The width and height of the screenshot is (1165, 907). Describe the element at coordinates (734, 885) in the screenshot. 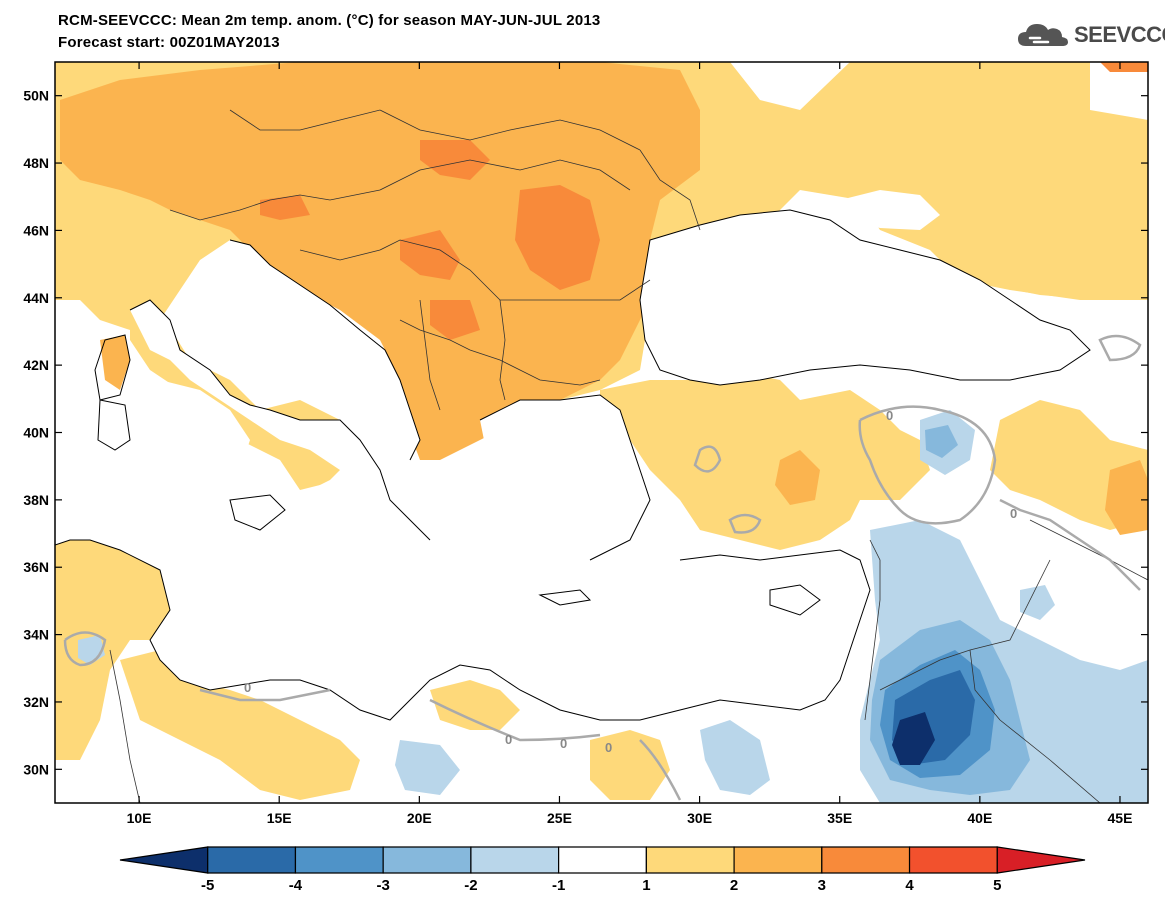

I see `colorbar-label: 2` at that location.